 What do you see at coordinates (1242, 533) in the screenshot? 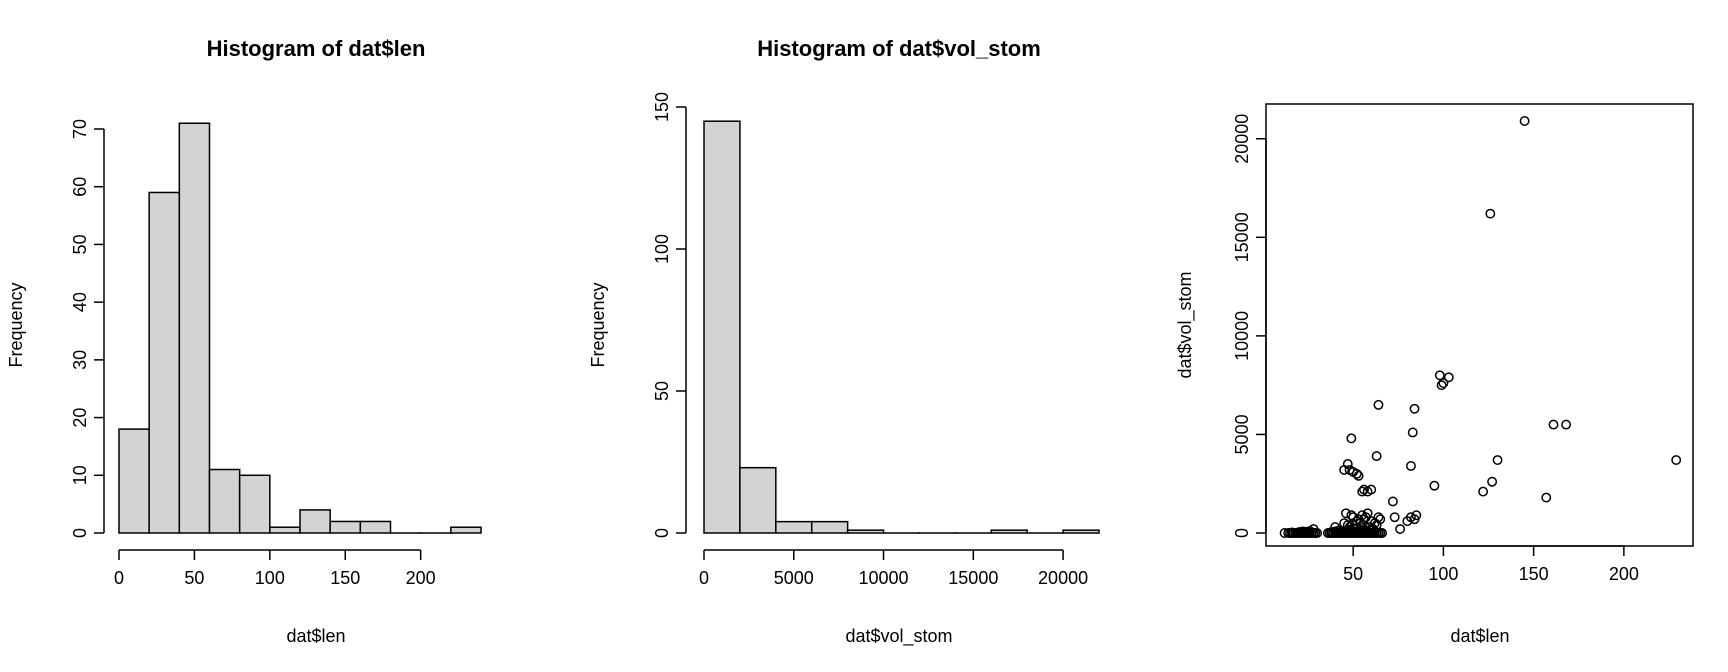
I see `scatter-y-tick-label: 0` at bounding box center [1242, 533].